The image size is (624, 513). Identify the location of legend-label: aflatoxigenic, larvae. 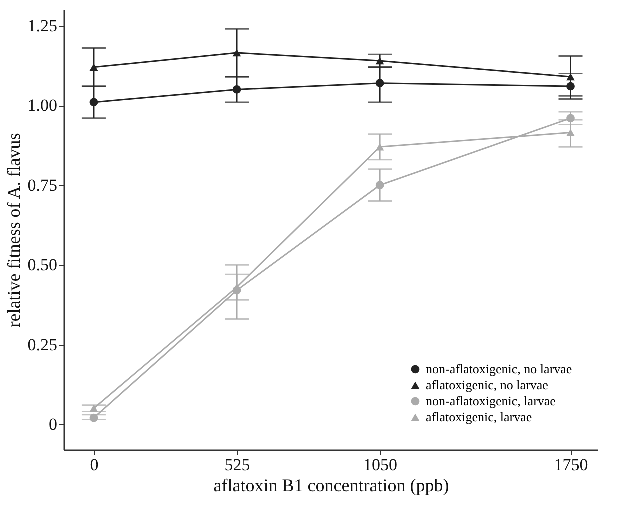
(479, 417).